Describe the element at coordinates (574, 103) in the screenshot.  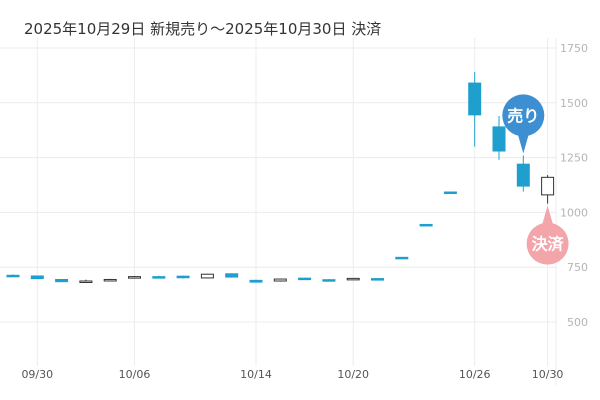
I see `y-tick-label: 1500` at that location.